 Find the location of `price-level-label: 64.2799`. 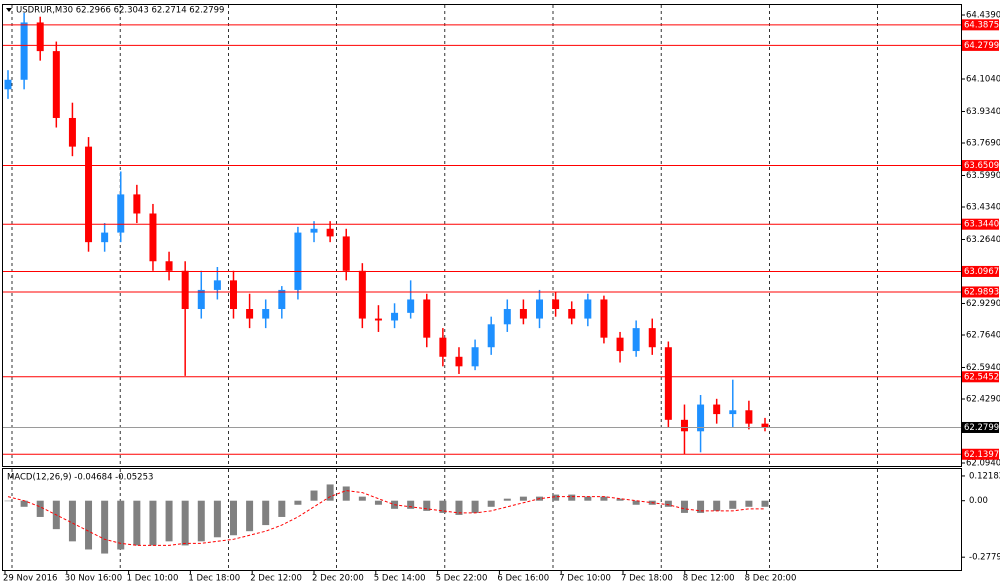

price-level-label: 64.2799 is located at coordinates (981, 46).